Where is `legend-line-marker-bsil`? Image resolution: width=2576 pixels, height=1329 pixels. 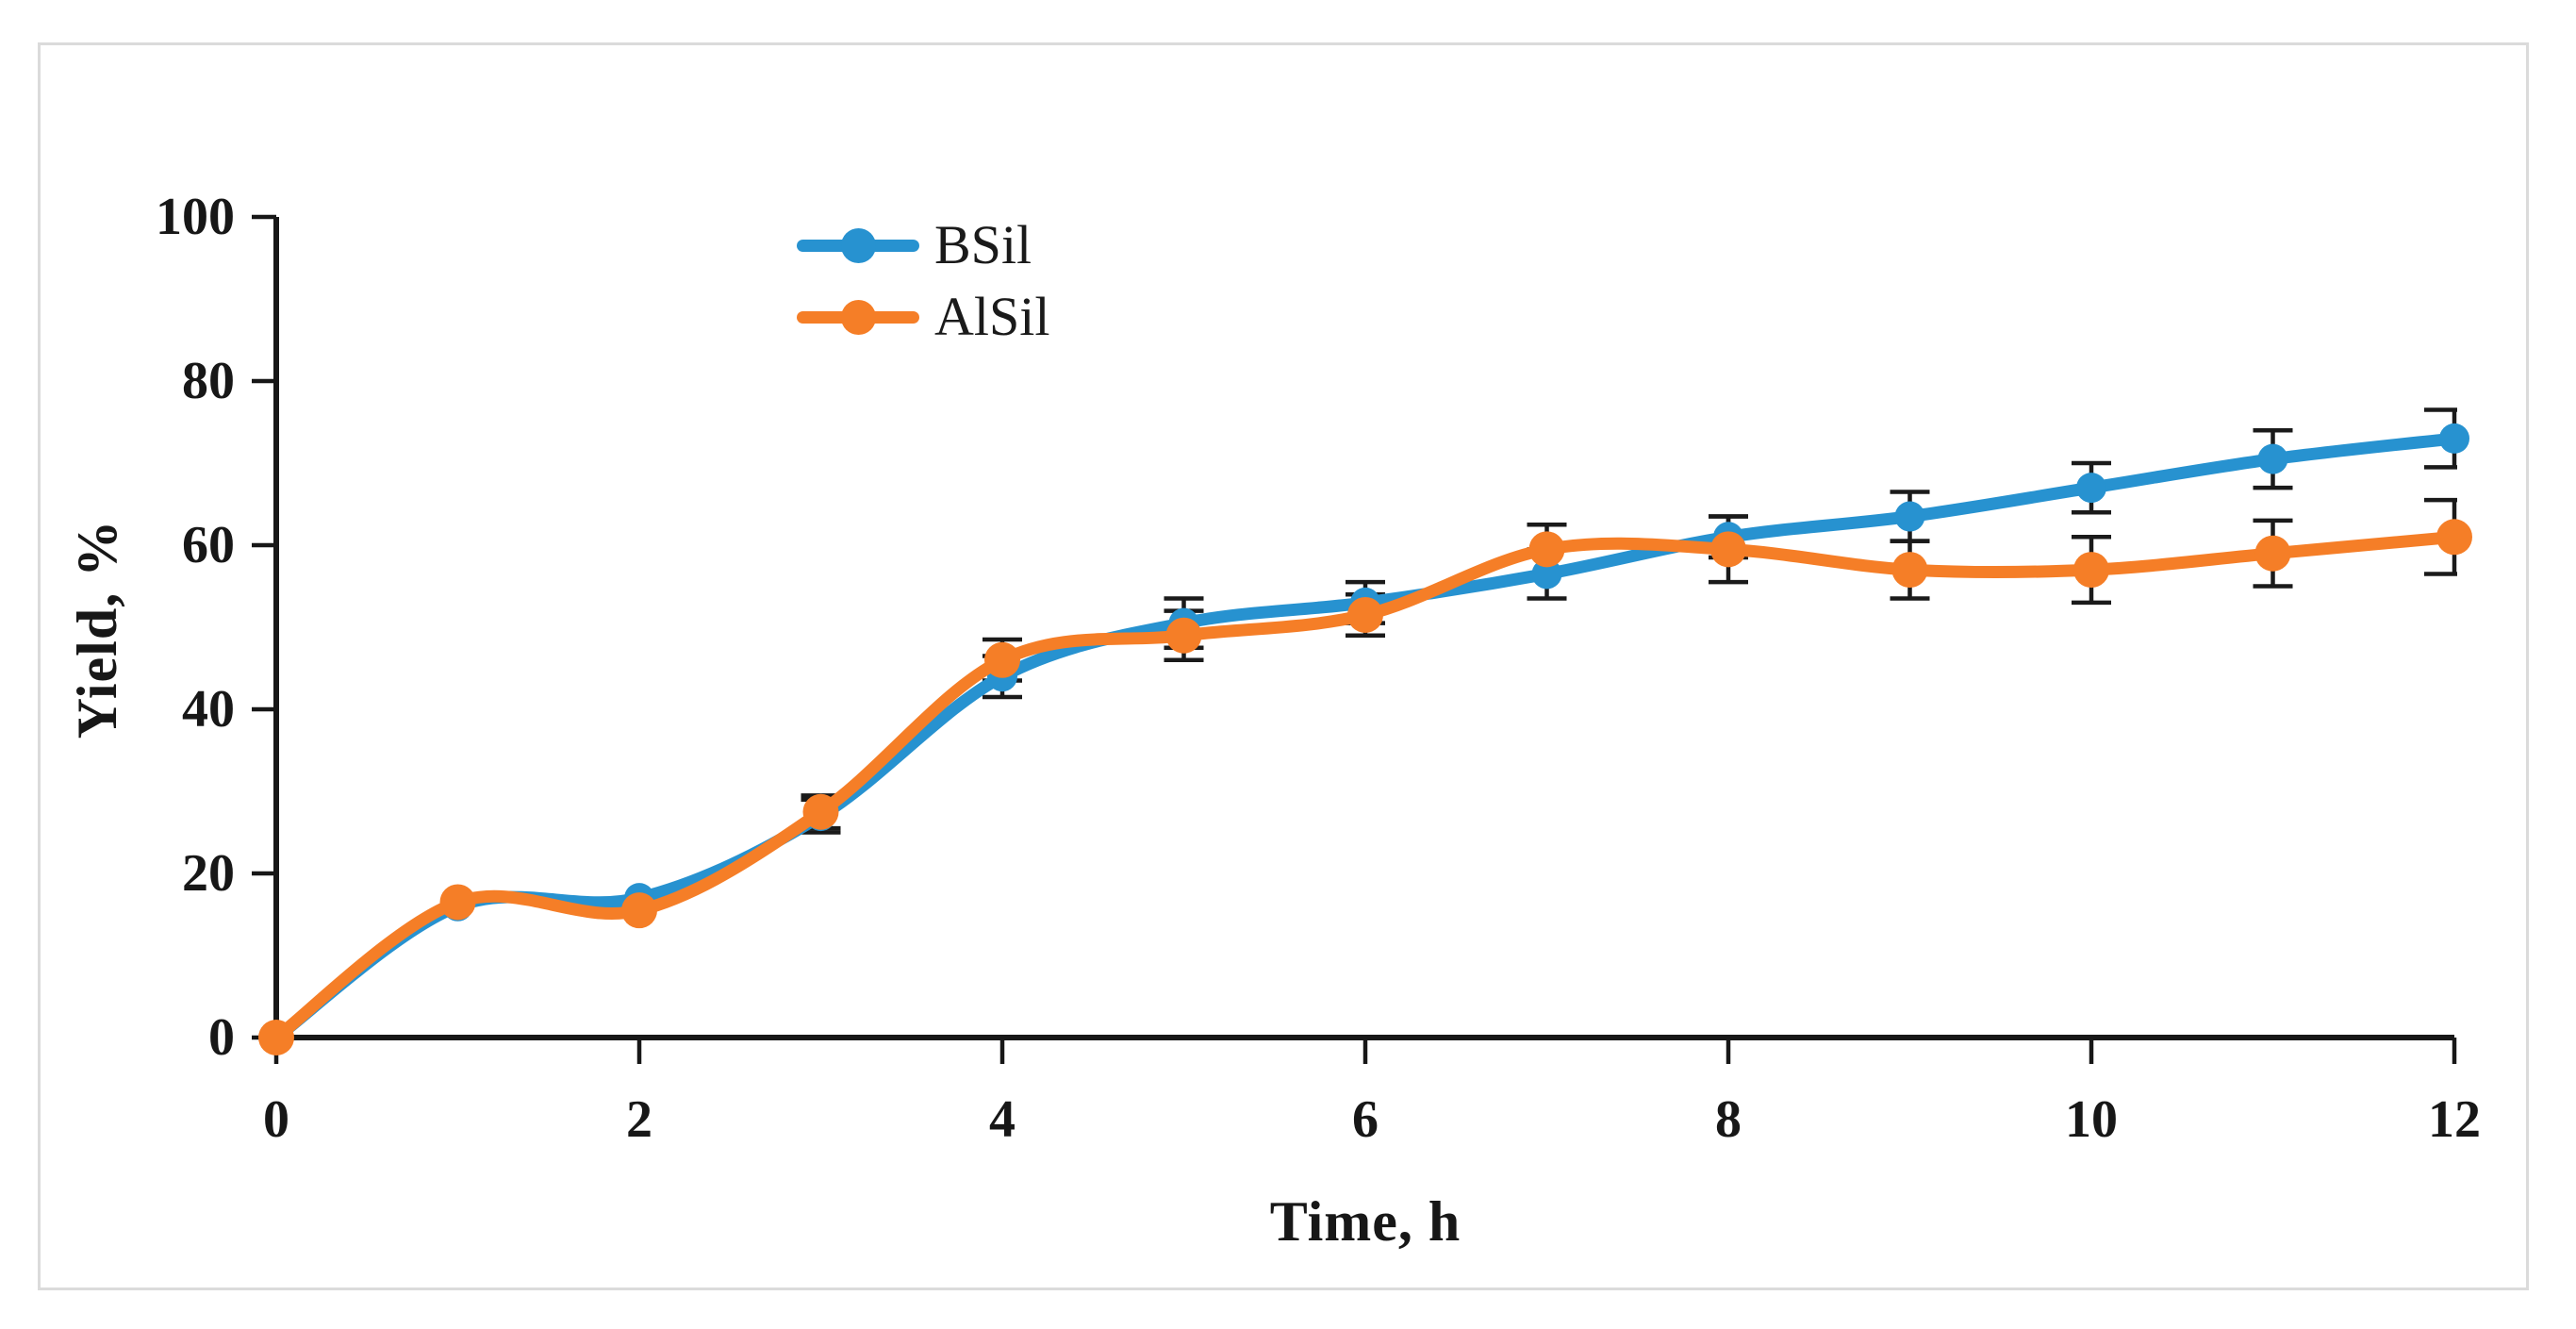 legend-line-marker-bsil is located at coordinates (858, 245).